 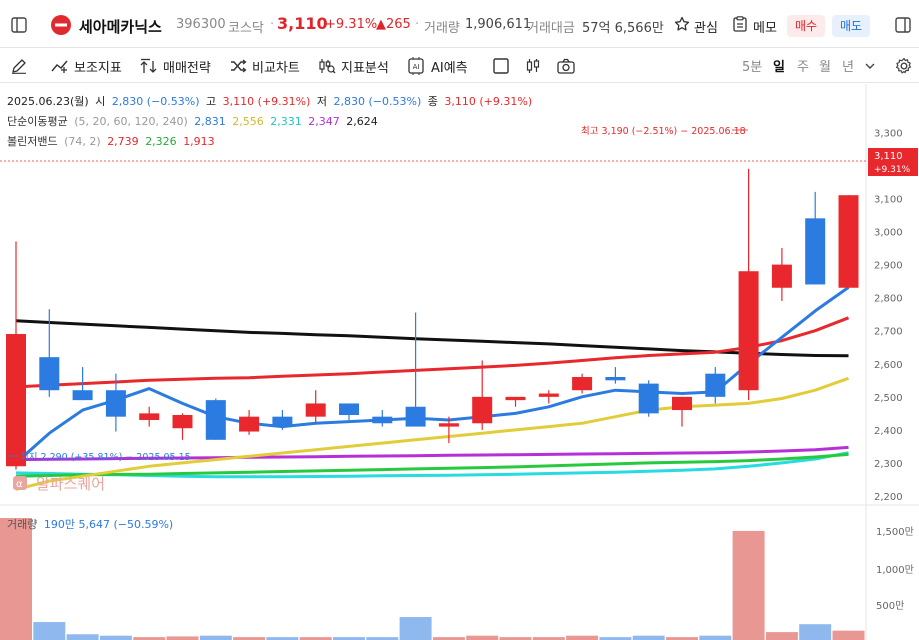 I want to click on price-tick-label: 2,800, so click(x=888, y=299).